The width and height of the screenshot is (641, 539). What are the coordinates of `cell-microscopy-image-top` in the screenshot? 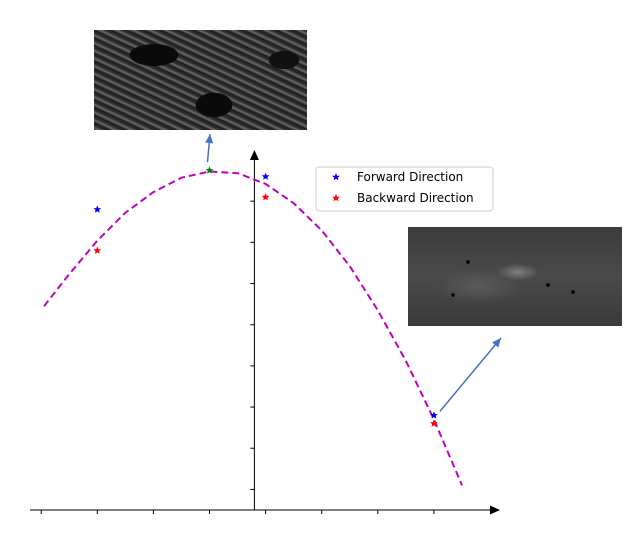 It's located at (200, 80).